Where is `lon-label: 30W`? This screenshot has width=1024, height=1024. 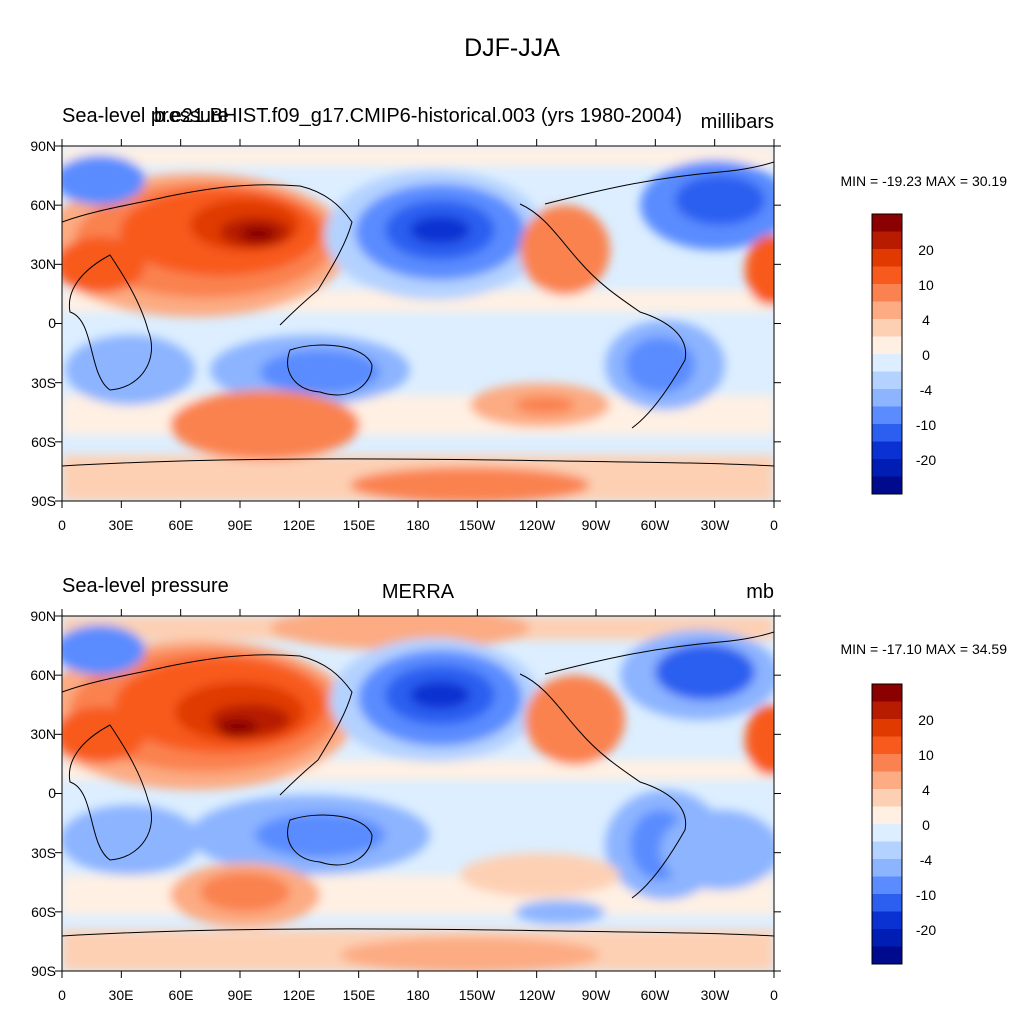
lon-label: 30W is located at coordinates (716, 995).